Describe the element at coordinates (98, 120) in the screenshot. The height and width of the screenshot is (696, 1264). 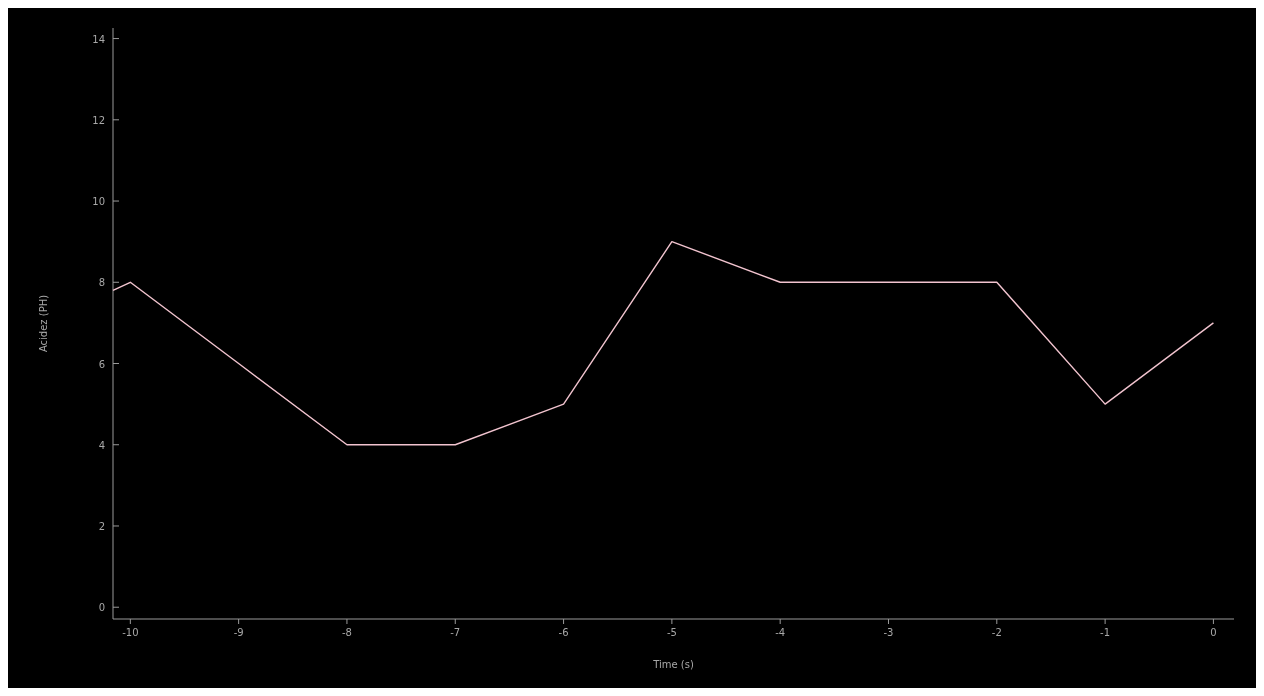
I see `y-tick-label: 12` at that location.